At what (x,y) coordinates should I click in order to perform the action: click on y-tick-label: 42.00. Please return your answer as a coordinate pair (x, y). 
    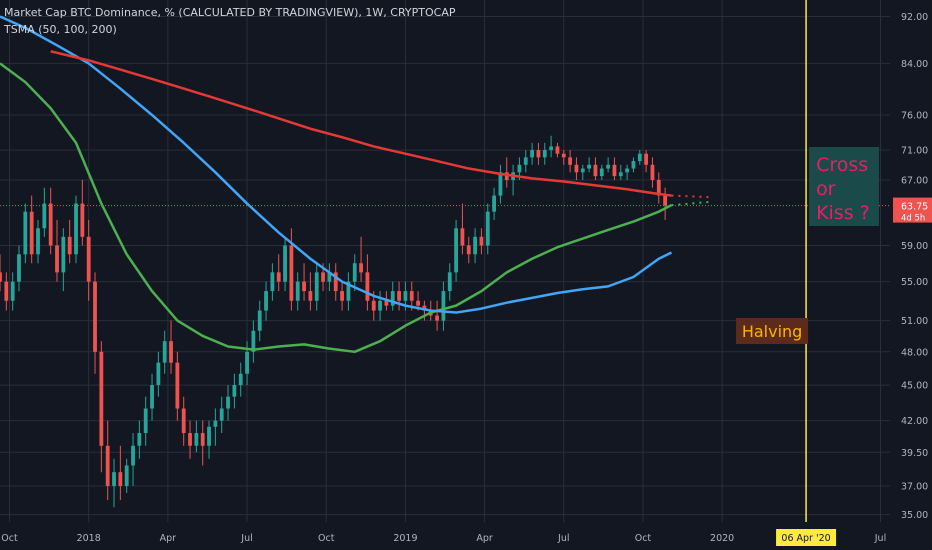
    Looking at the image, I should click on (914, 421).